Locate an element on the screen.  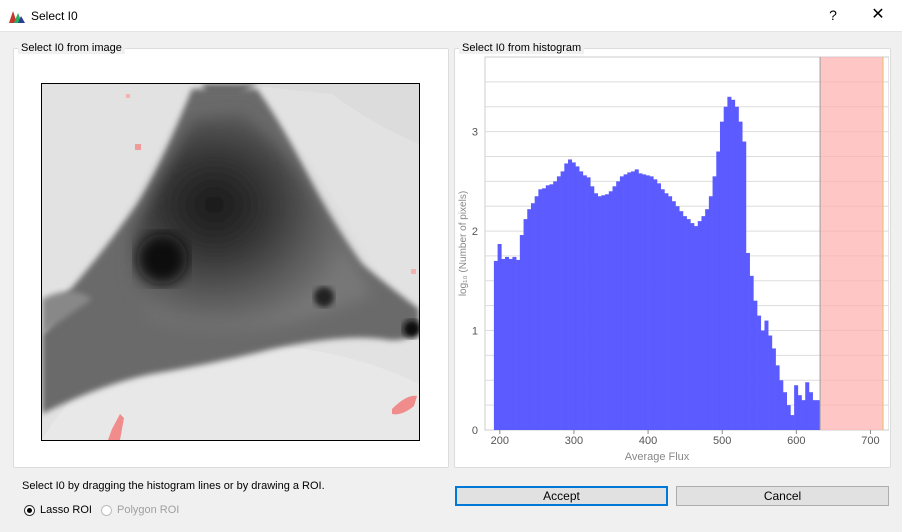
x-tick-label: 600 is located at coordinates (796, 441).